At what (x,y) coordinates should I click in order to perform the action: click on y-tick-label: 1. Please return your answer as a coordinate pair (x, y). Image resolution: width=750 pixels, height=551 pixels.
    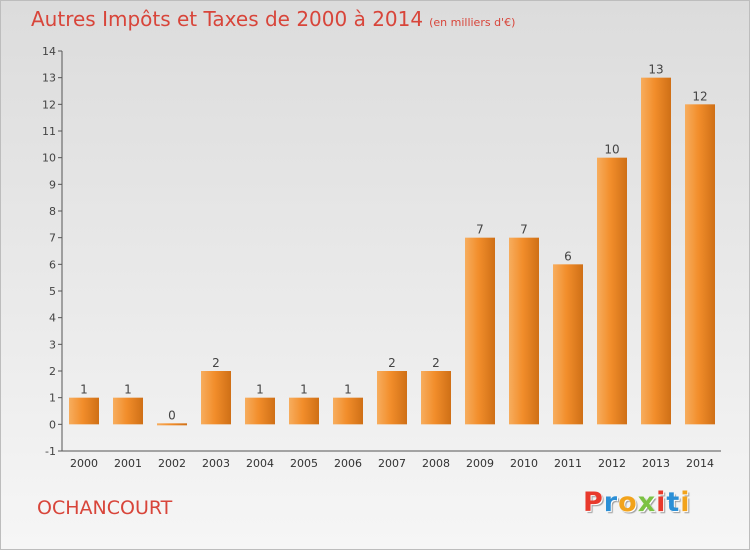
    Looking at the image, I should click on (52, 398).